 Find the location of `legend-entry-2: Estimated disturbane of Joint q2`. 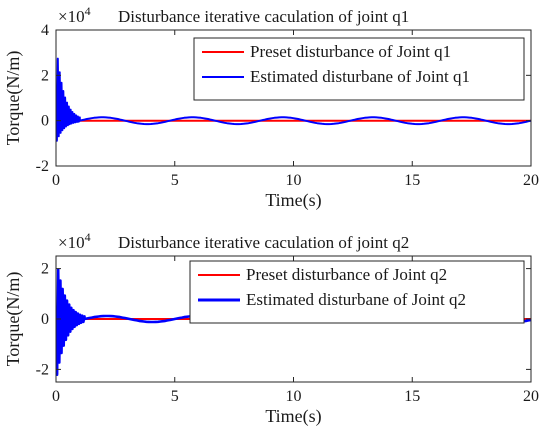

legend-entry-2: Estimated disturbane of Joint q2 is located at coordinates (356, 299).